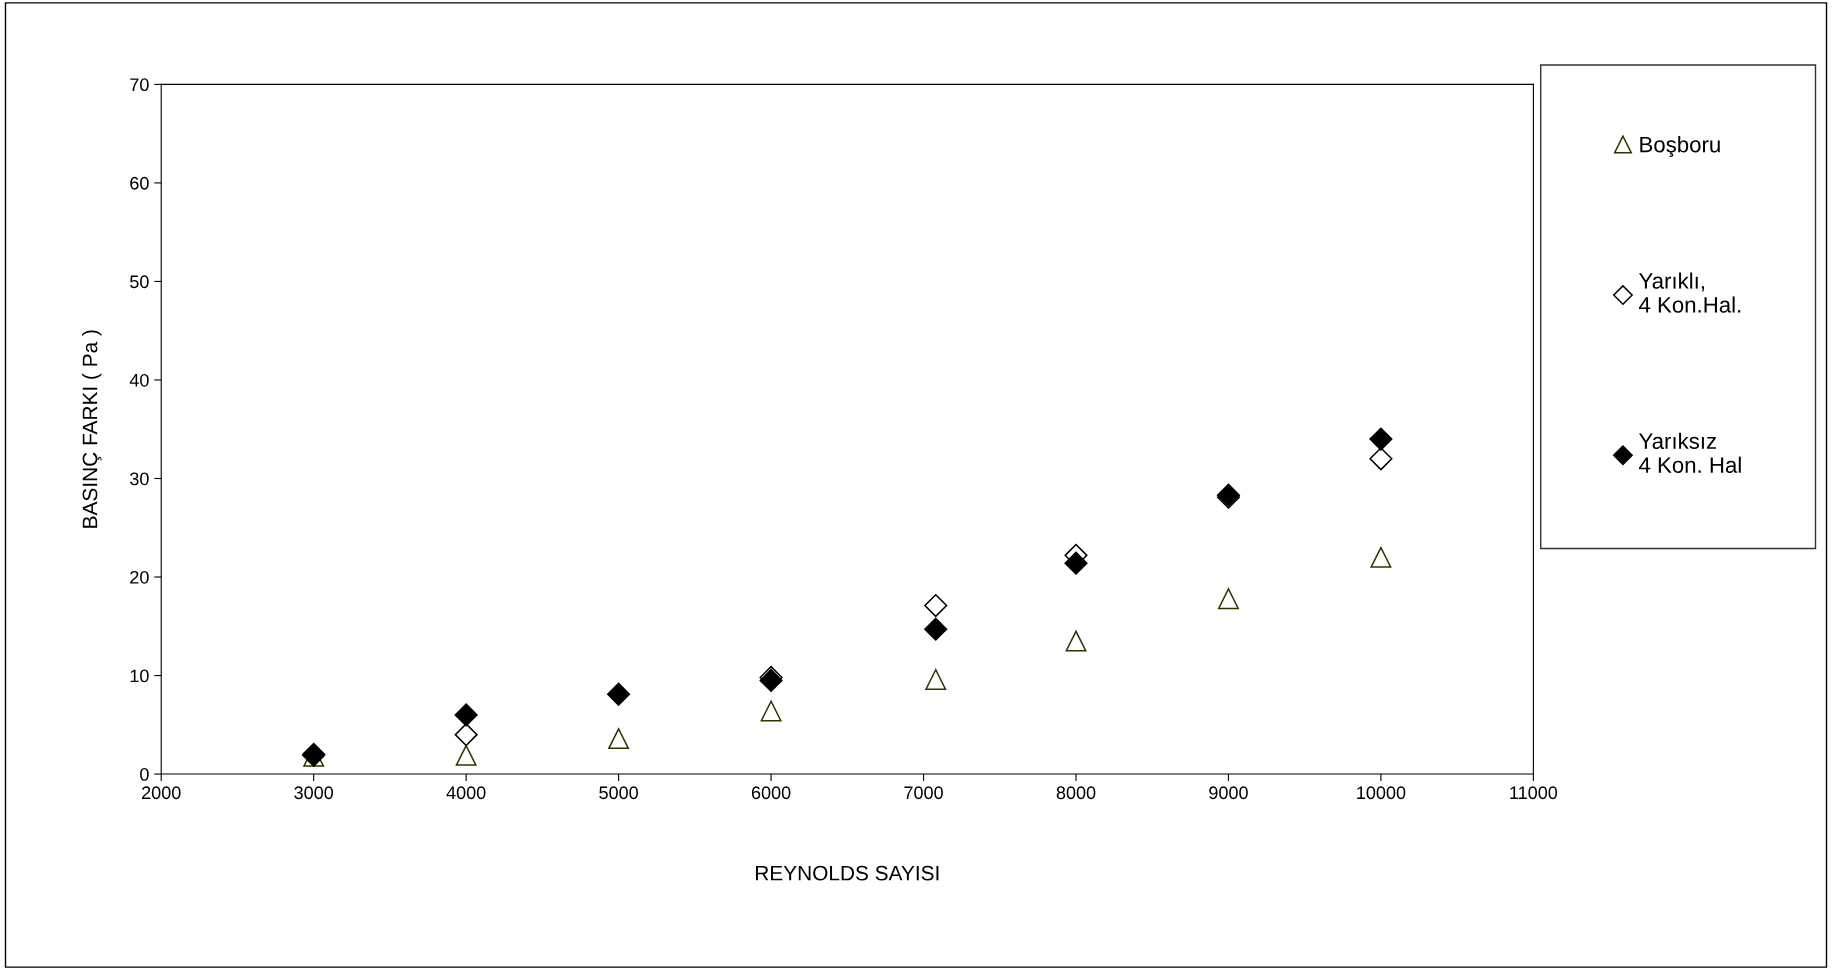 The height and width of the screenshot is (970, 1832). I want to click on y-tick-label: 10, so click(139, 676).